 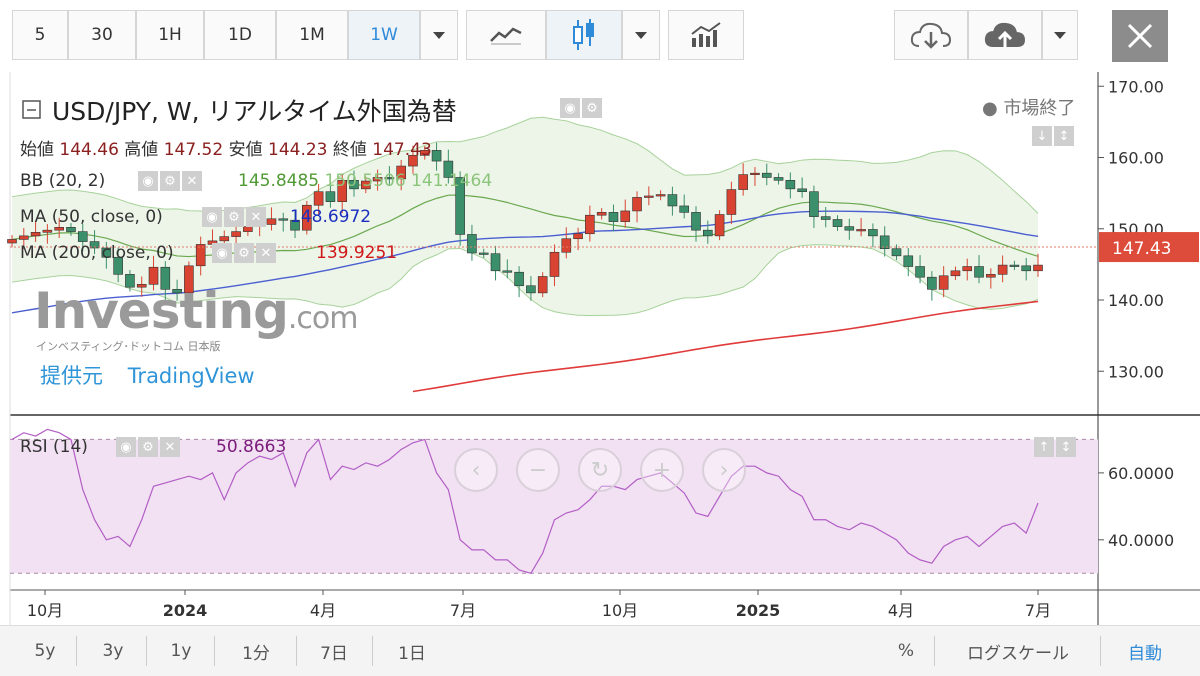 I want to click on price-tick-label: 140.00, so click(x=1136, y=300).